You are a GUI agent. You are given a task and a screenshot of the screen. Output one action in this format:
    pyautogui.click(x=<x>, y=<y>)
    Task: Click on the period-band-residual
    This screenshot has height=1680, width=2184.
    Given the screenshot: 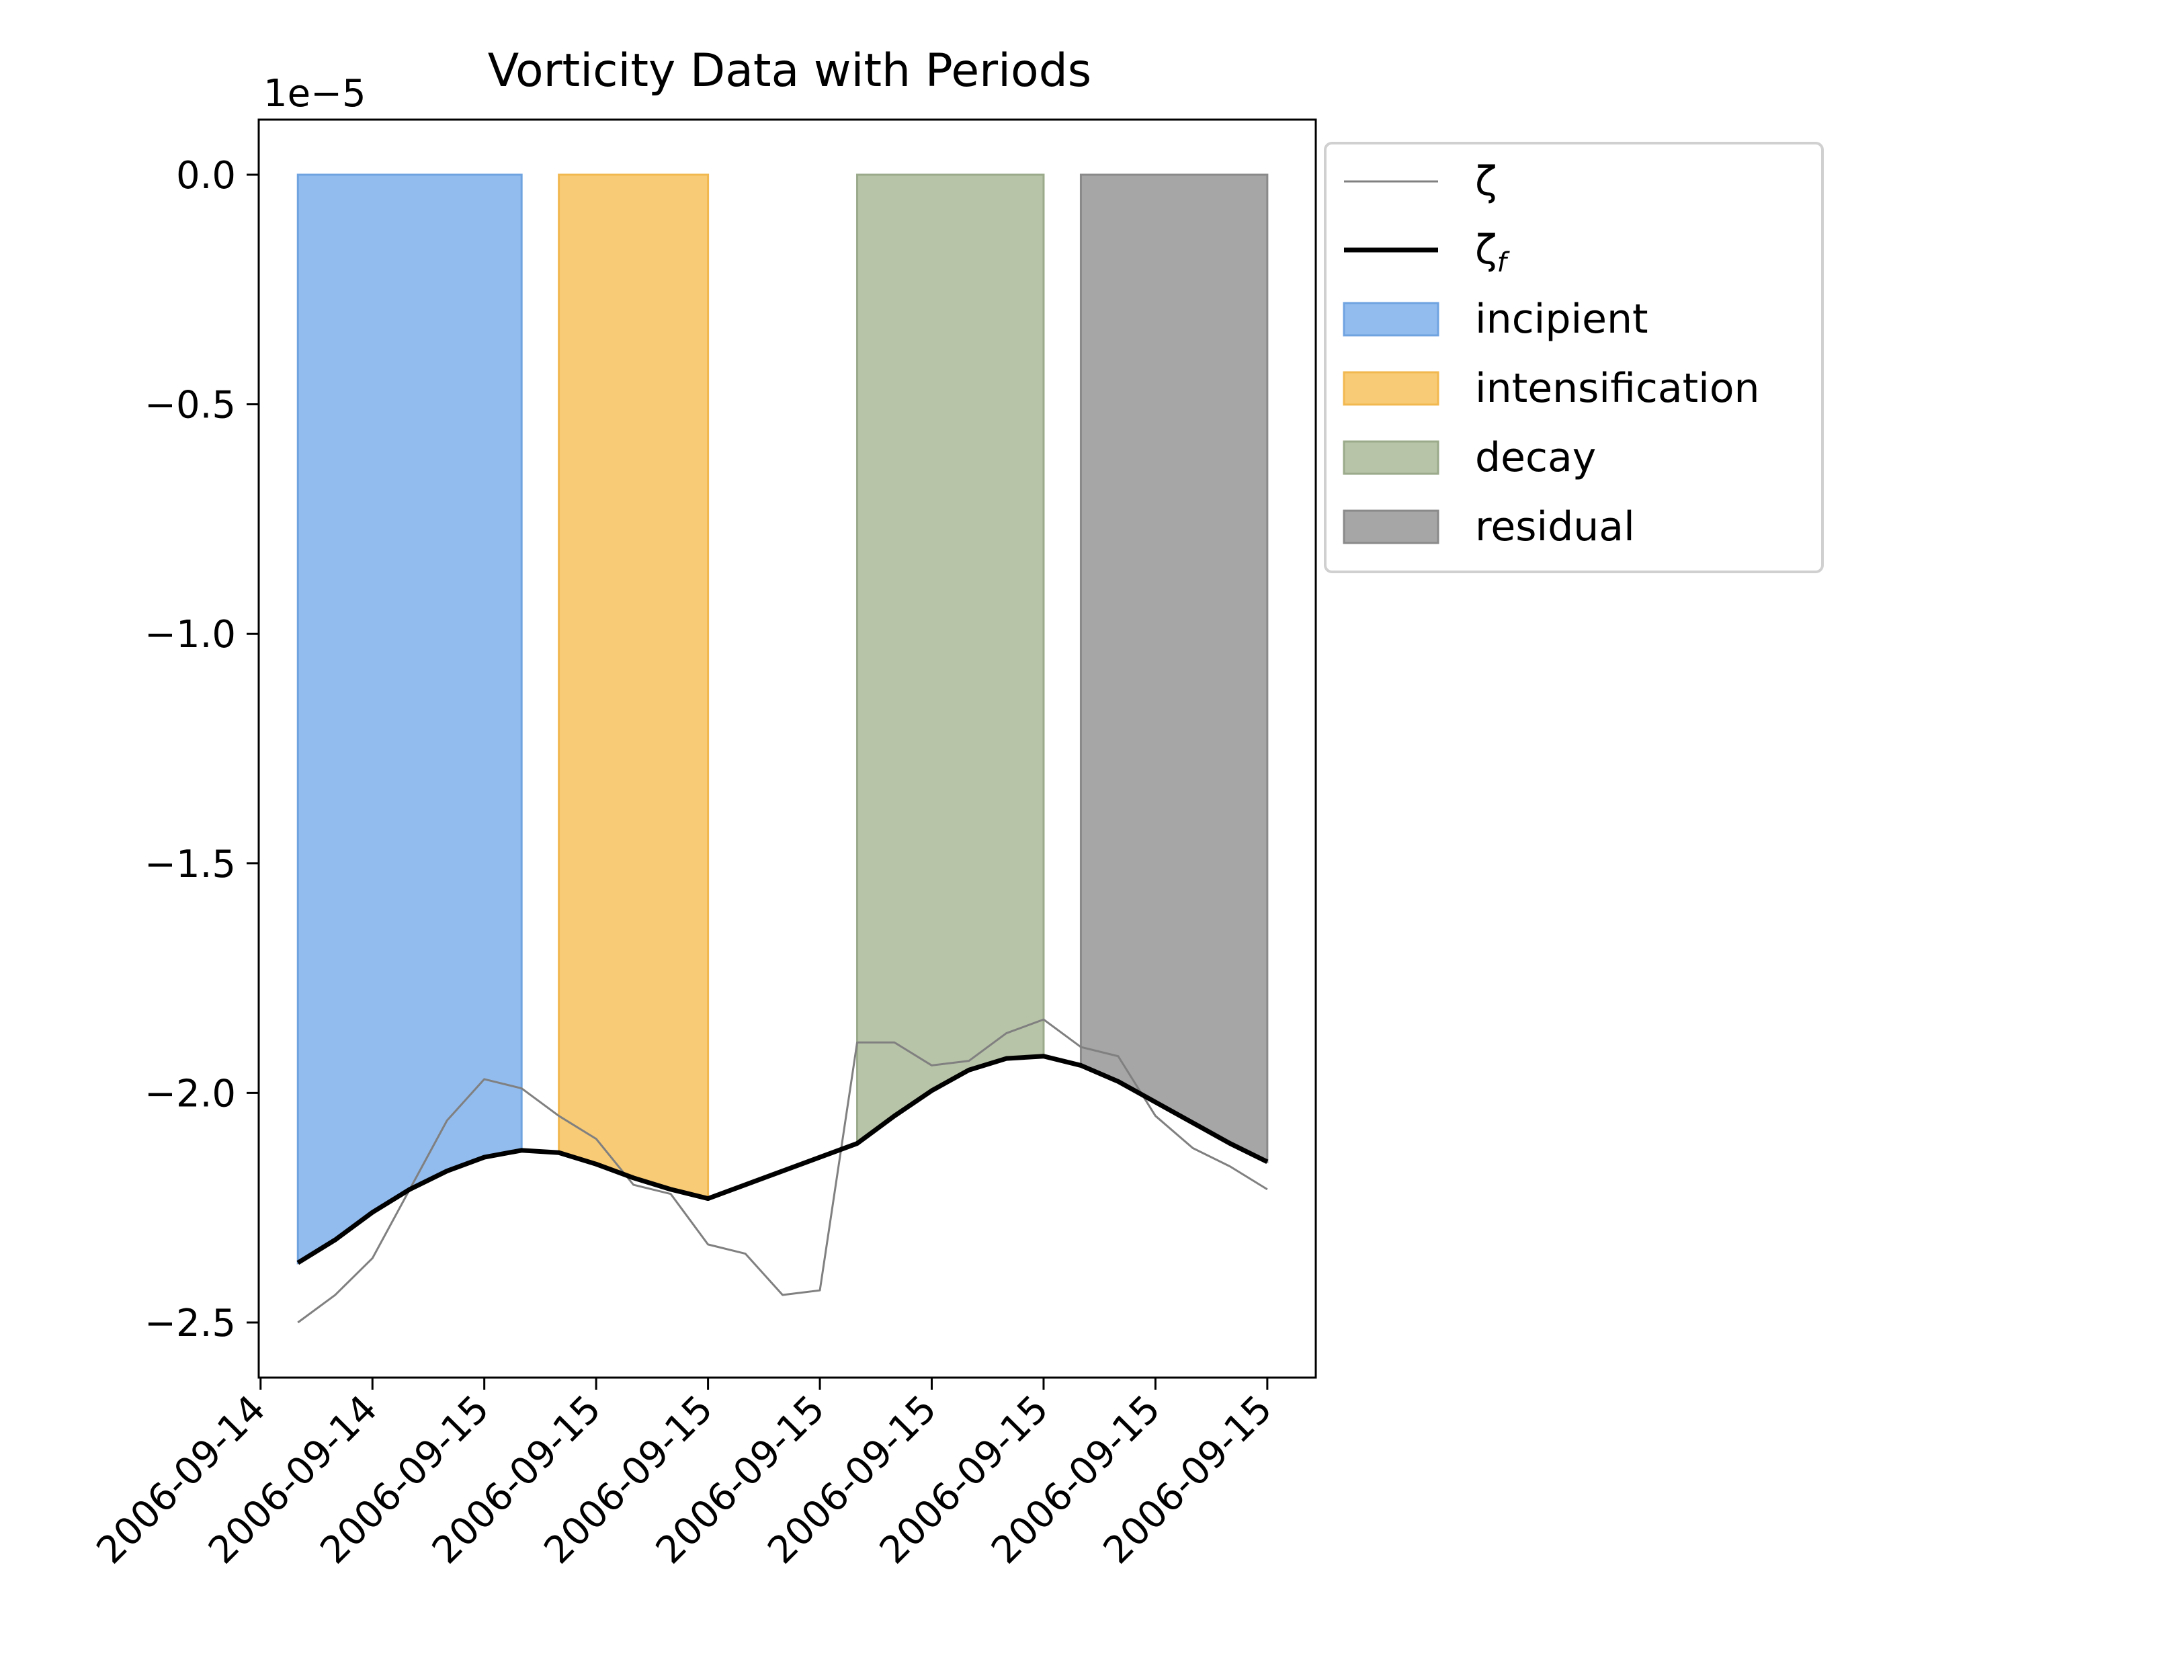 What is the action you would take?
    pyautogui.click(x=1174, y=669)
    